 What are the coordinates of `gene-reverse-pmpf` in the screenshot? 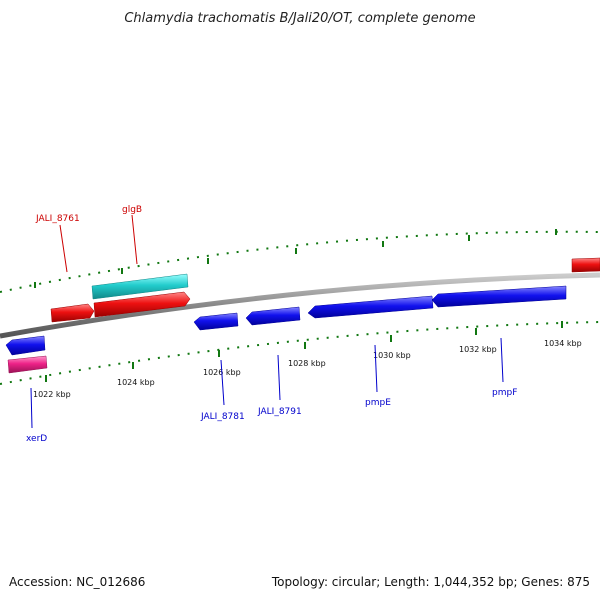 It's located at (499, 296).